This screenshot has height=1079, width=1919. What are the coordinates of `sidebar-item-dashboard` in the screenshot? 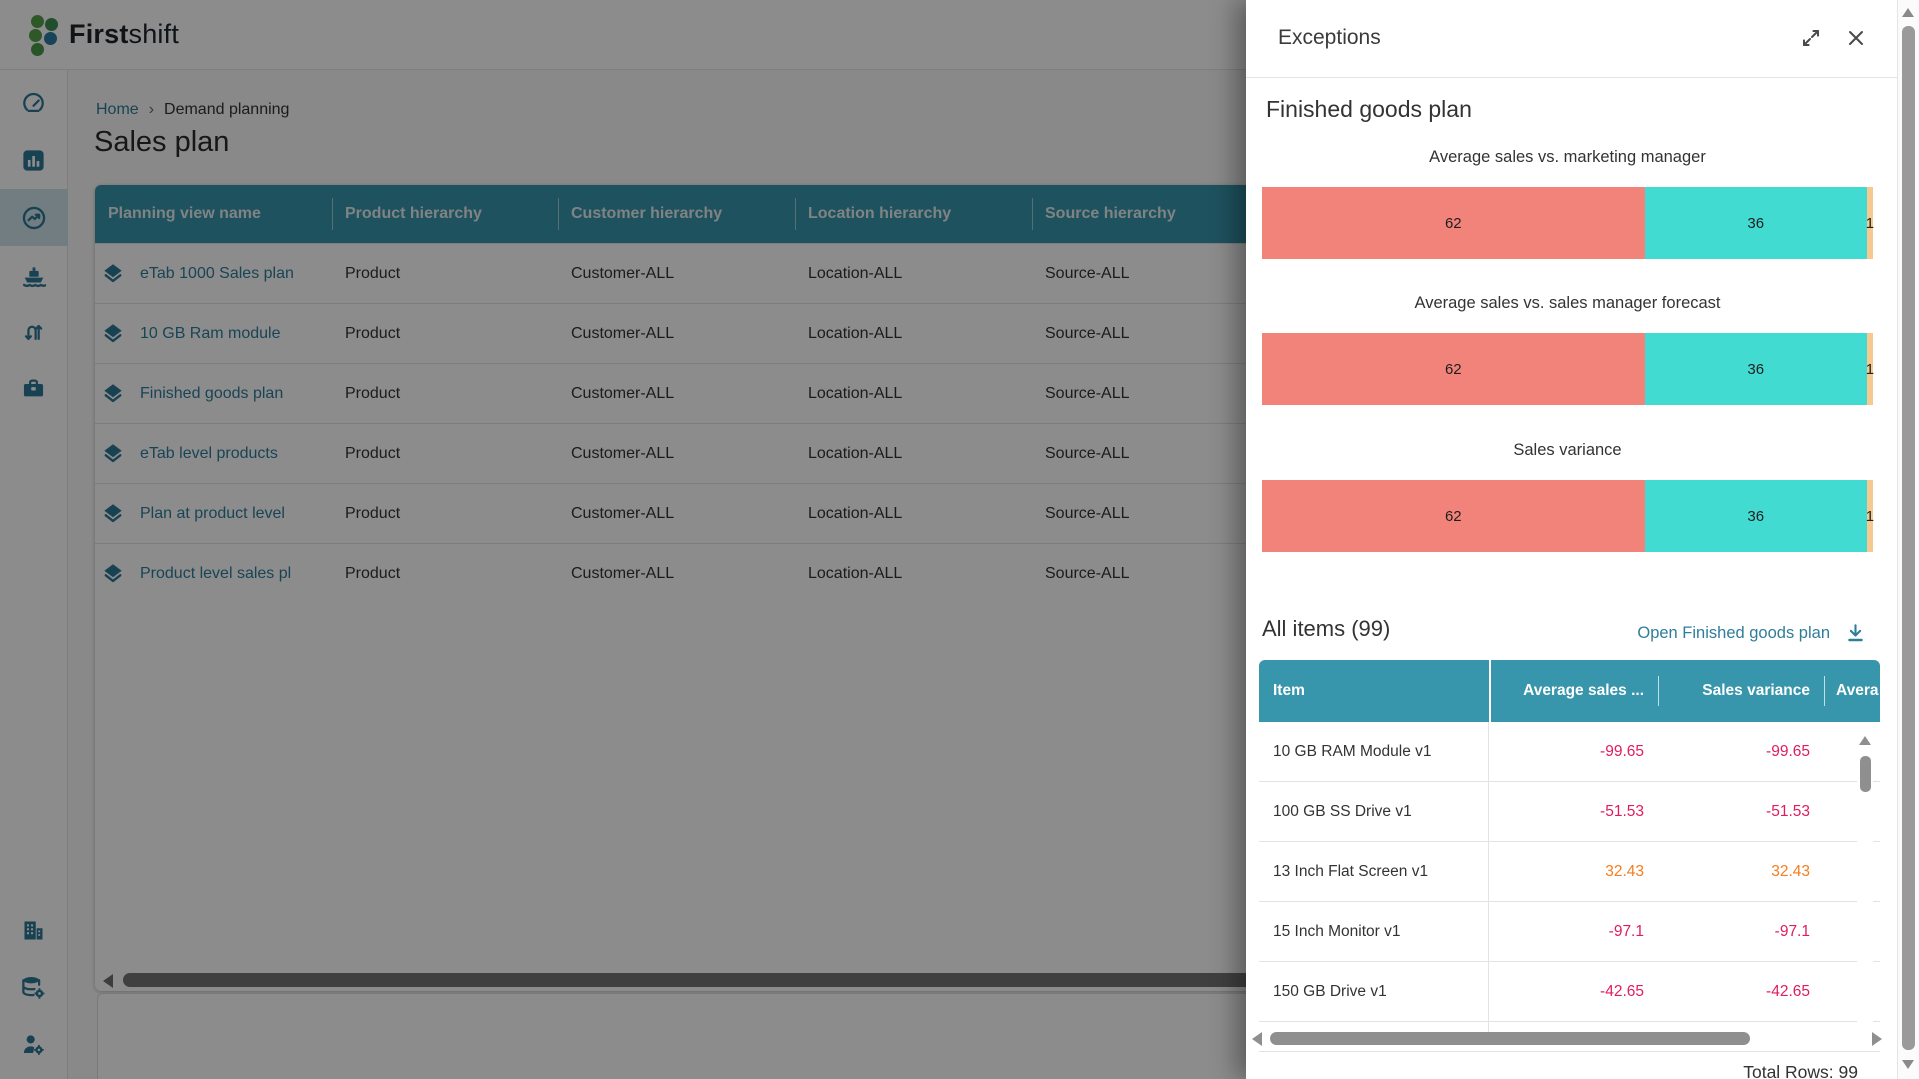 It's located at (34, 103).